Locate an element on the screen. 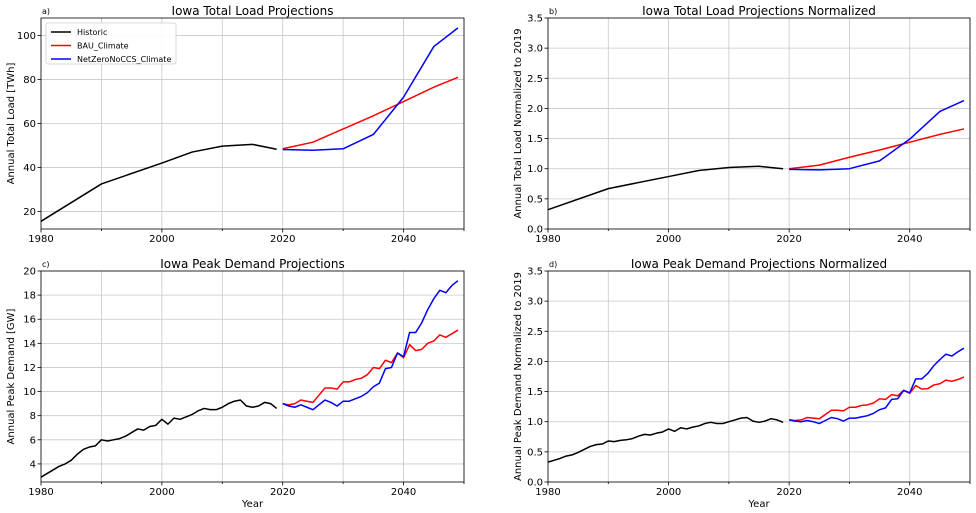 Image resolution: width=976 pixels, height=513 pixels. chart-title: Iowa Peak Demand Projections Normalized is located at coordinates (759, 264).